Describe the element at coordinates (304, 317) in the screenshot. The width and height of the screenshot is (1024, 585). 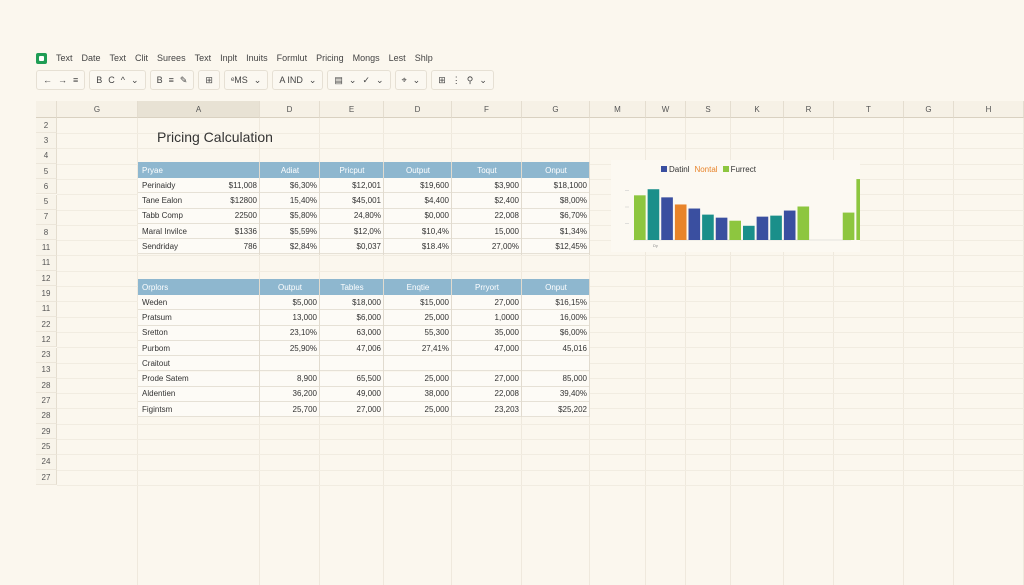
I see `table-cell: 13,000` at that location.